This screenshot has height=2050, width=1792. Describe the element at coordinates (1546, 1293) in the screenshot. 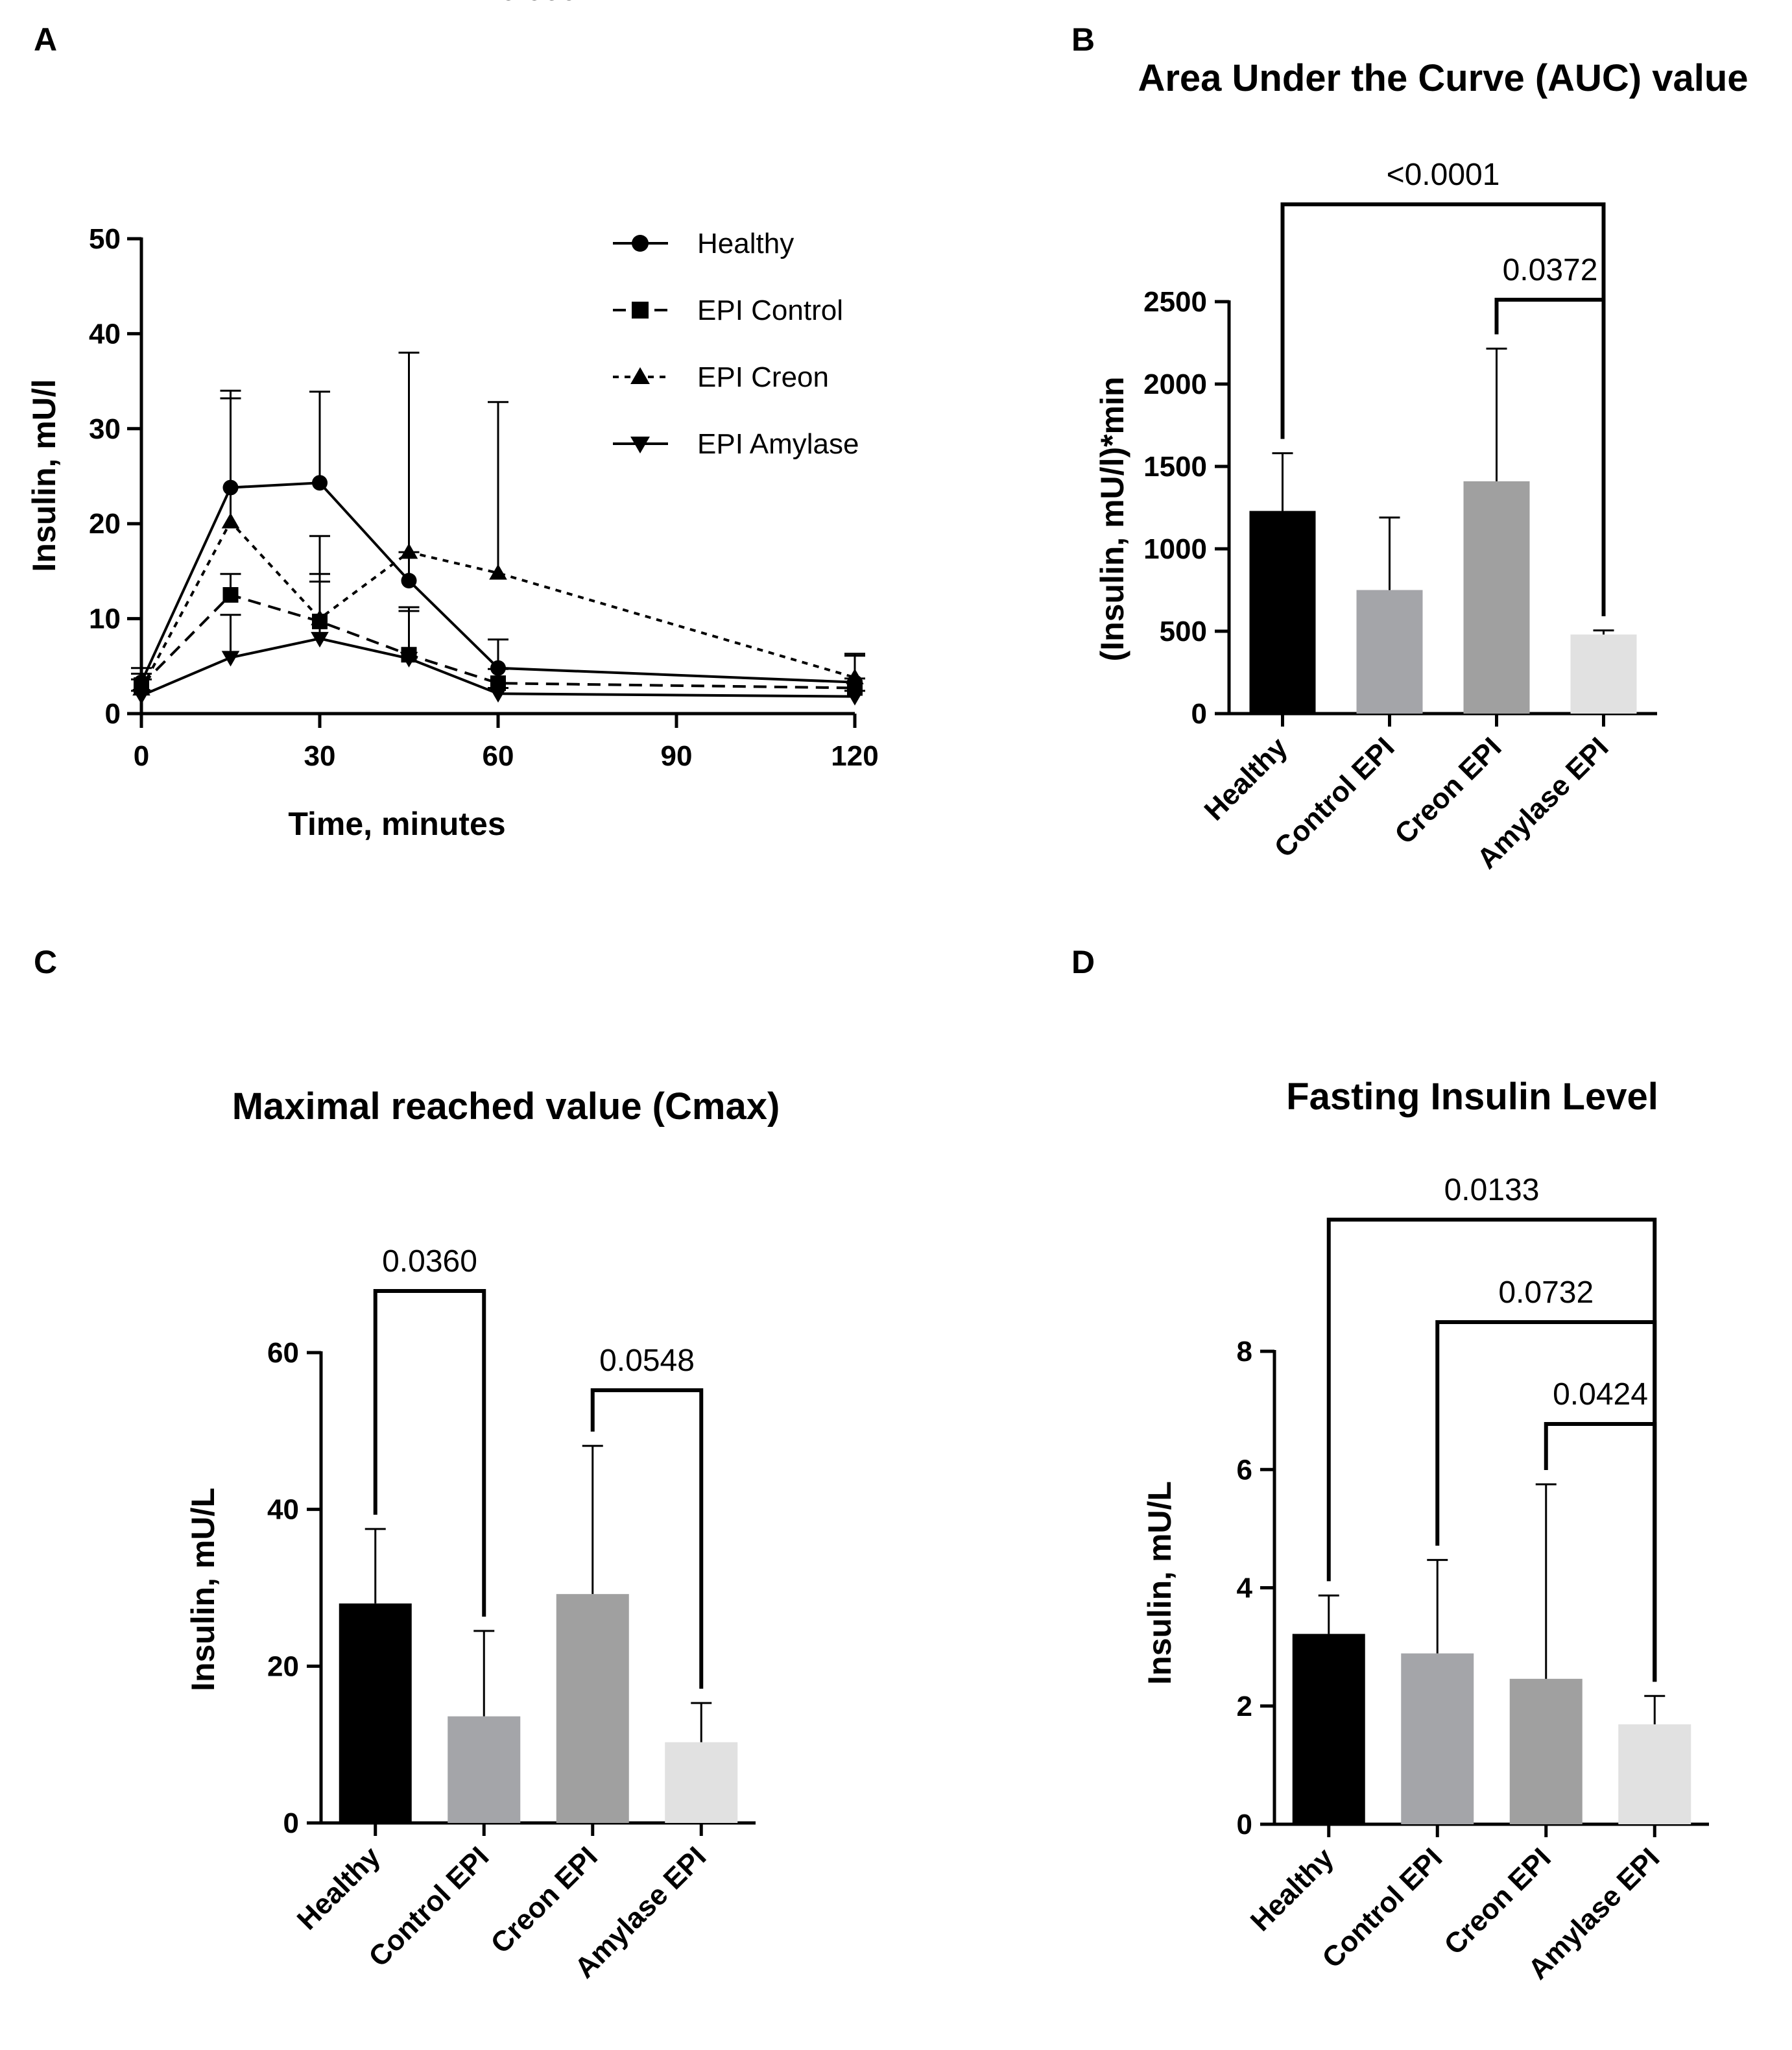

I see `p-value-label: 0.0732` at that location.